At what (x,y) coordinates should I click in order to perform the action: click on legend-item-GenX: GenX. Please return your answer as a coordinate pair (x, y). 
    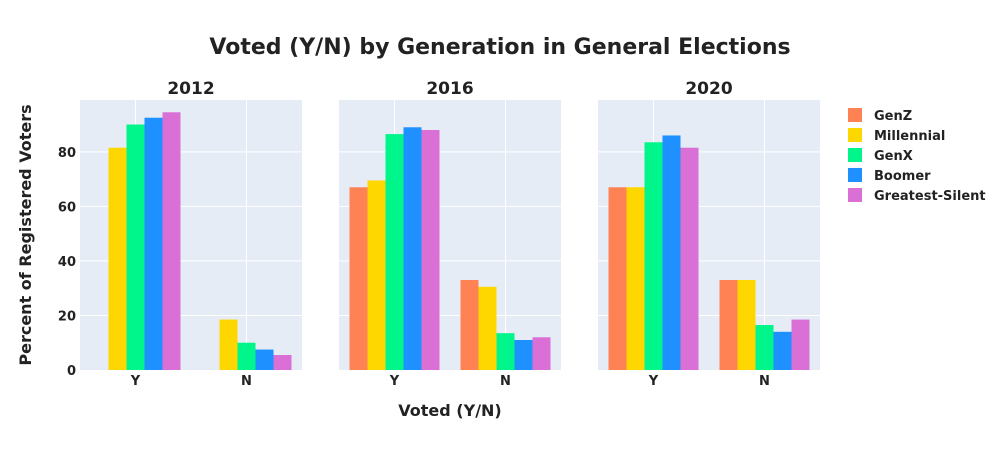
    Looking at the image, I should click on (880, 156).